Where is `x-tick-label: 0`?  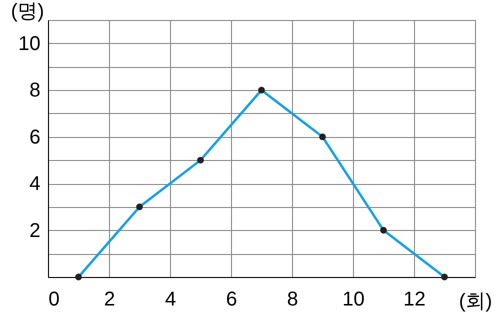
x-tick-label: 0 is located at coordinates (54, 299).